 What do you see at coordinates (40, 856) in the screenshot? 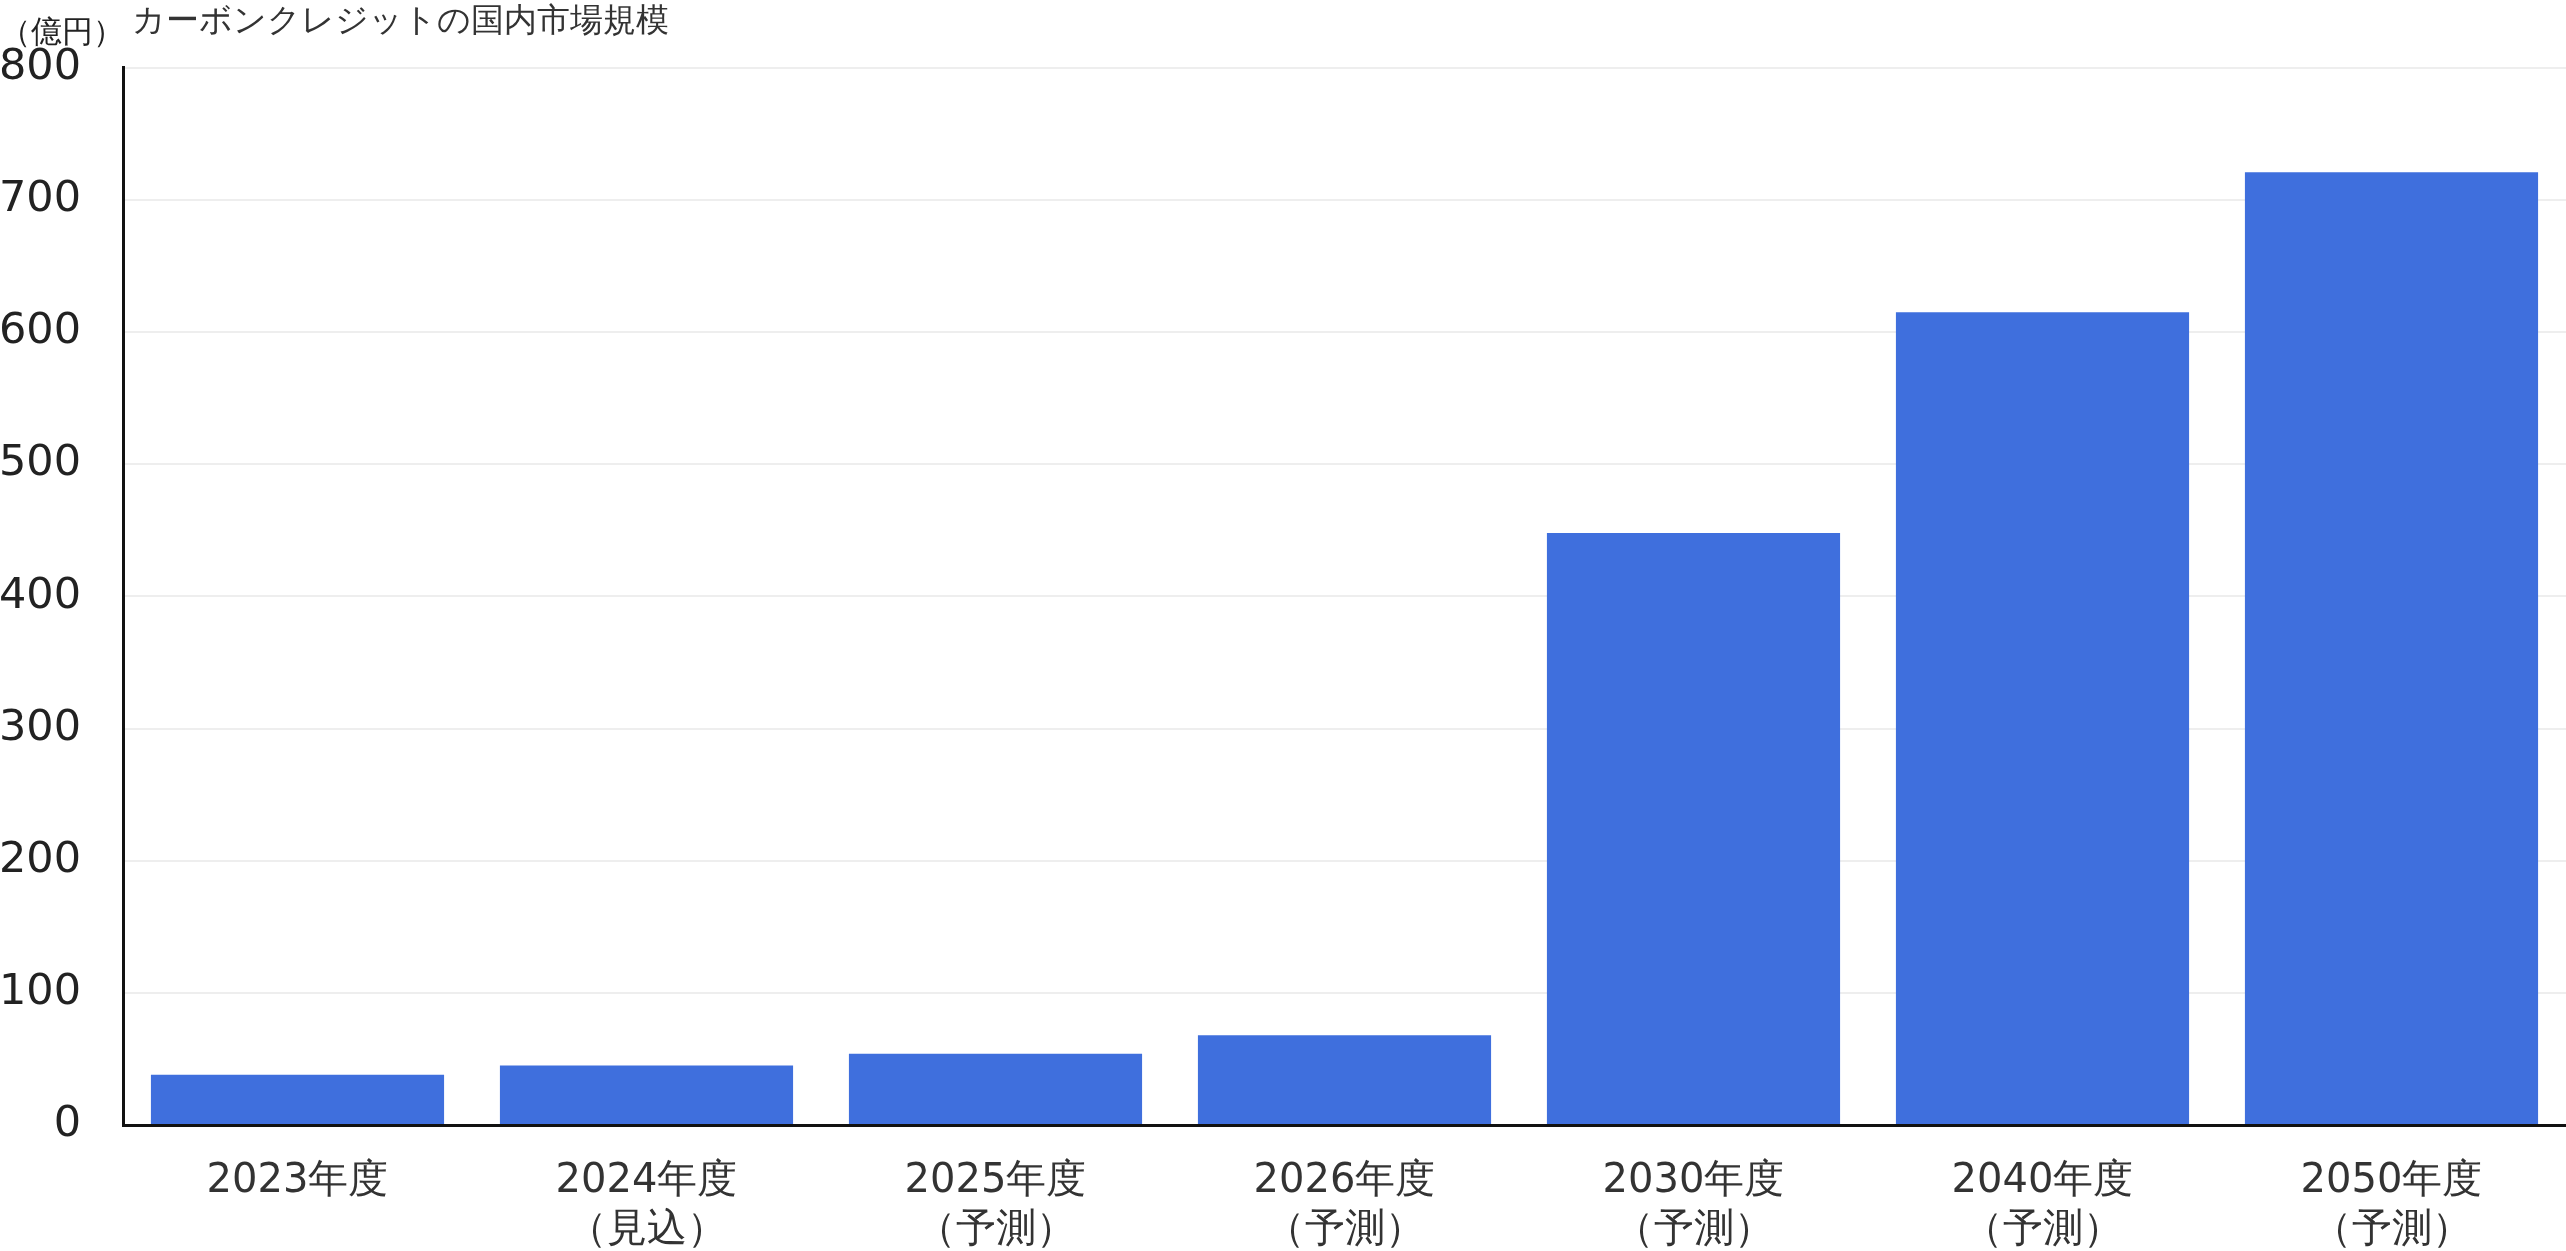
I see `y-tick-label: 200` at bounding box center [40, 856].